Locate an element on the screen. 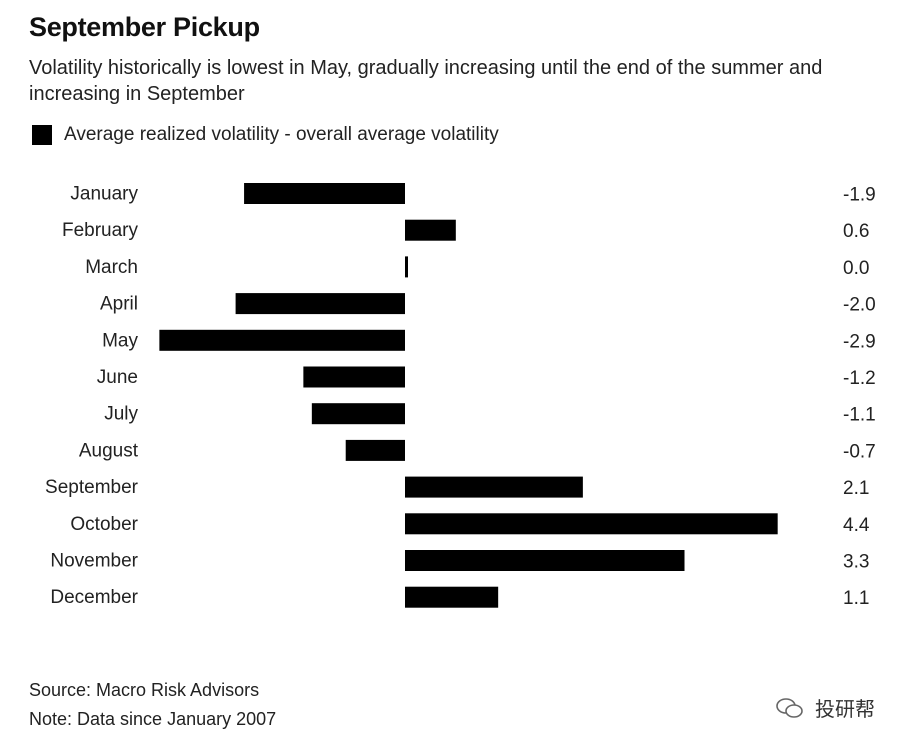 The height and width of the screenshot is (747, 916). category-label-july: July is located at coordinates (121, 414).